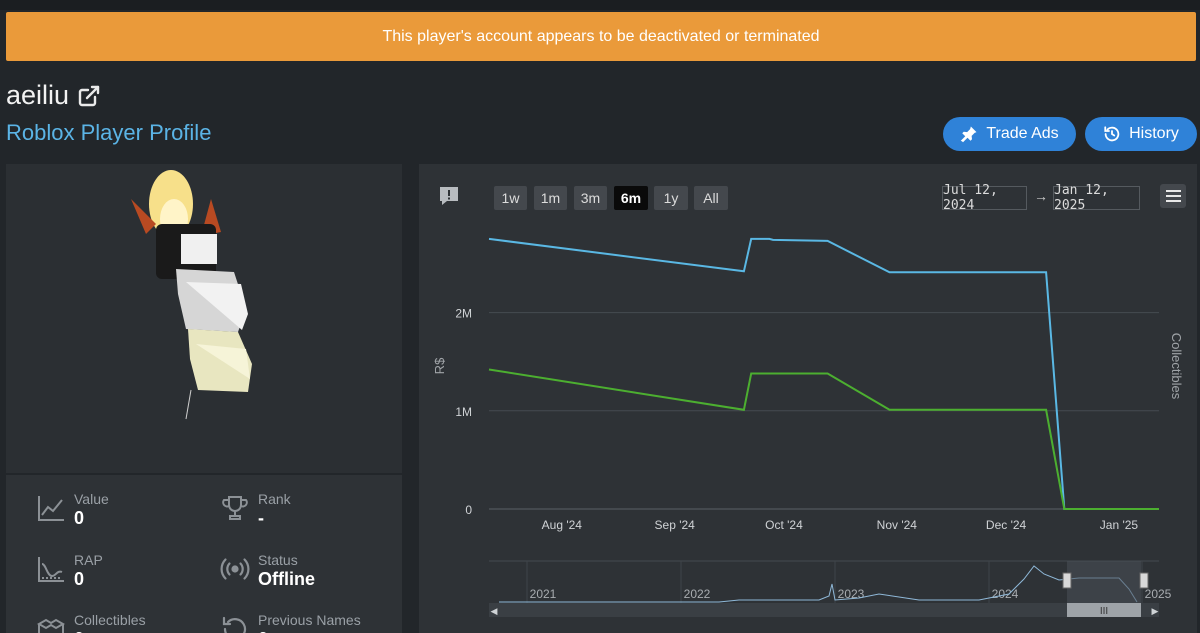  Describe the element at coordinates (600, 5) in the screenshot. I see `top-bar` at that location.